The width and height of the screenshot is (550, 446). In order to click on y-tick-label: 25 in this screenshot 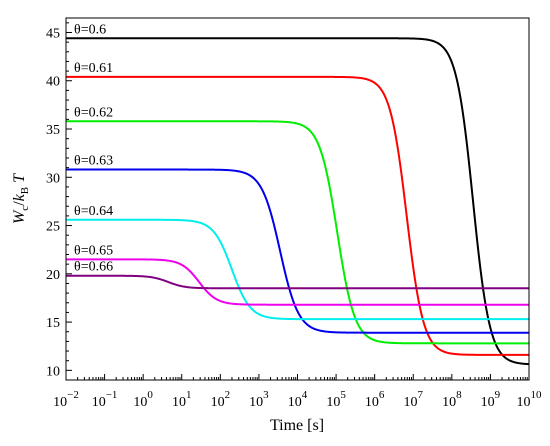, I will do `click(53, 227)`.